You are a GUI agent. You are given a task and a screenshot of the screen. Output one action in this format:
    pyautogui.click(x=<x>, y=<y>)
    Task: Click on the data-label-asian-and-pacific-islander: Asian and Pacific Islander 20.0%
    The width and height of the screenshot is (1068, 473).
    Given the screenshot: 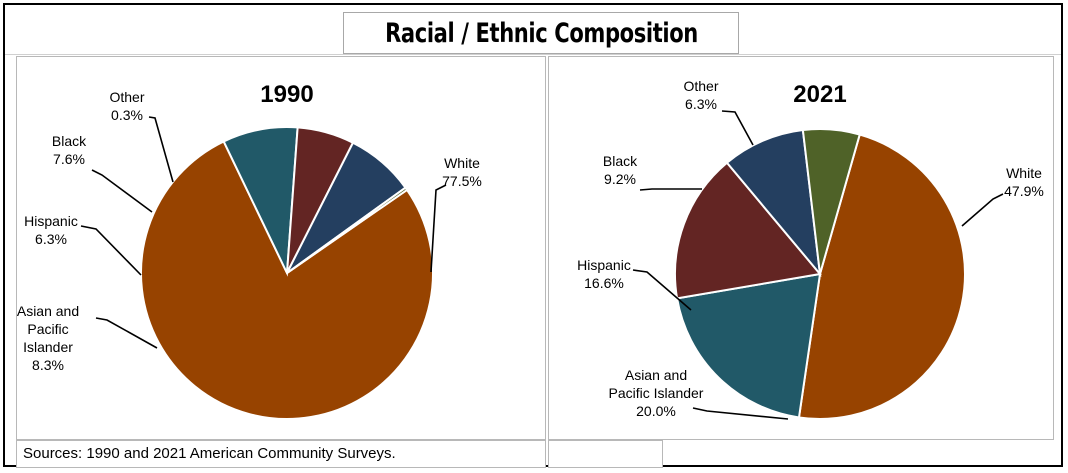 What is the action you would take?
    pyautogui.click(x=656, y=393)
    